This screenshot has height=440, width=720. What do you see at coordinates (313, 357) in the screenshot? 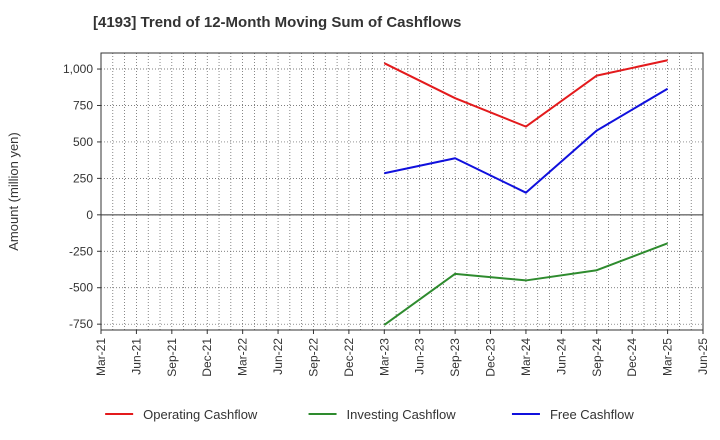
I see `x-tick-label: Sep-22` at bounding box center [313, 357].